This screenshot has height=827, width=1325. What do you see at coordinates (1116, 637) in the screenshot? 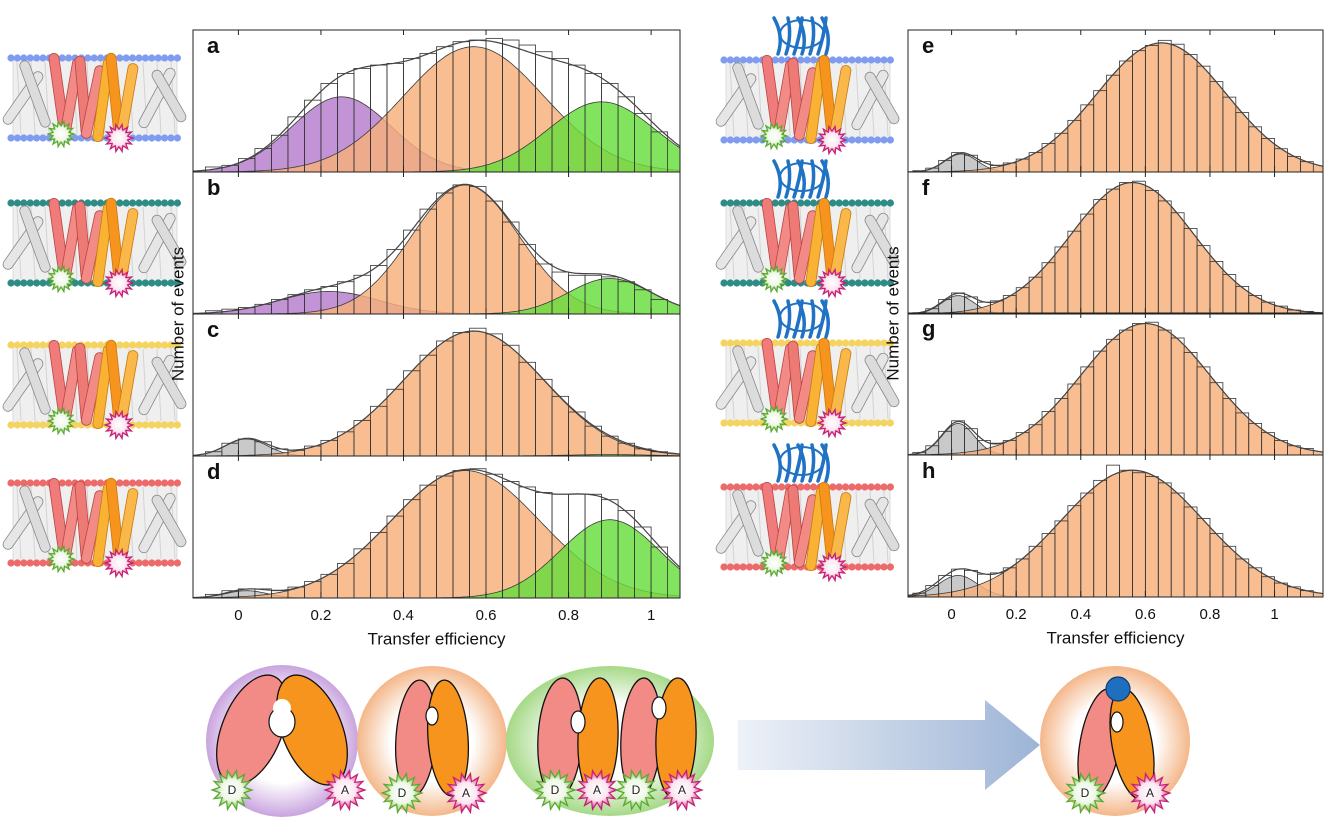
I see `x-axis-label: Transfer efficiency` at bounding box center [1116, 637].